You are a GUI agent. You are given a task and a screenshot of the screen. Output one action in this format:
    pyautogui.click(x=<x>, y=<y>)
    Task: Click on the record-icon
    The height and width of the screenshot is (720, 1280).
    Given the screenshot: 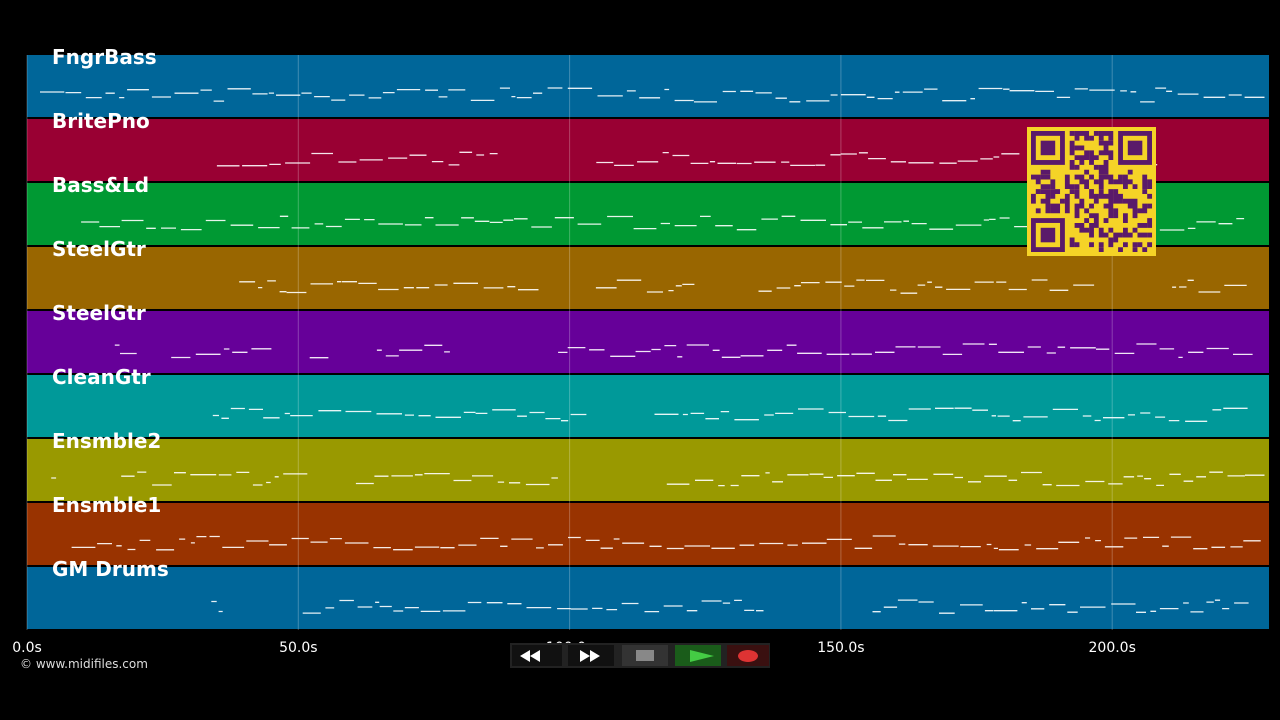 What is the action you would take?
    pyautogui.click(x=748, y=656)
    